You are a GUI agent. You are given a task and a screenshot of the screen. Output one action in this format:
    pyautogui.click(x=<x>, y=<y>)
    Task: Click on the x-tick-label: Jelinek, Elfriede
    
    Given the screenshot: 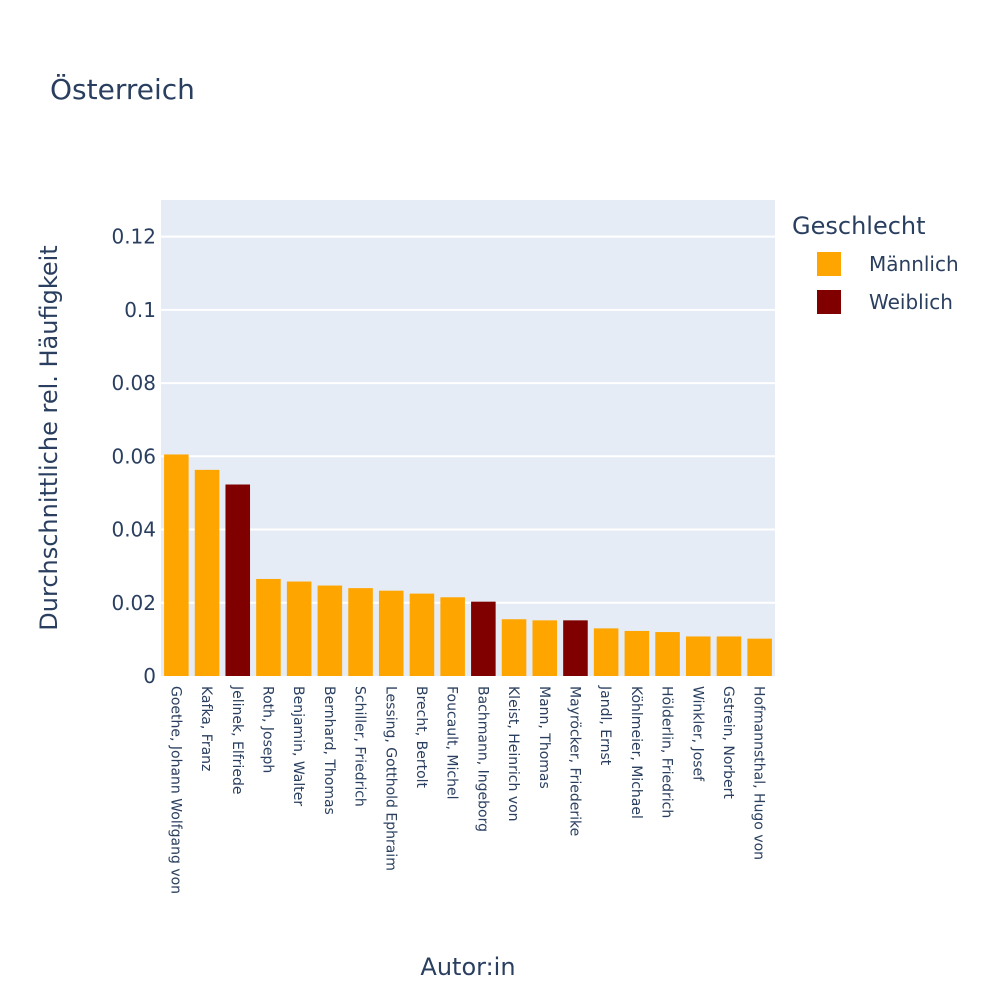 What is the action you would take?
    pyautogui.click(x=237, y=739)
    